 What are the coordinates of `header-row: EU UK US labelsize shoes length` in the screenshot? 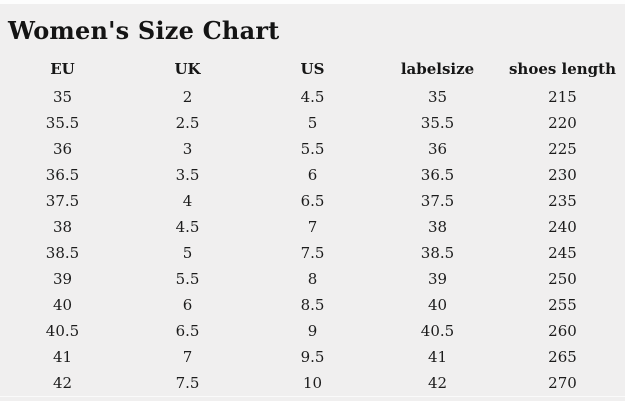 It's located at (312, 69).